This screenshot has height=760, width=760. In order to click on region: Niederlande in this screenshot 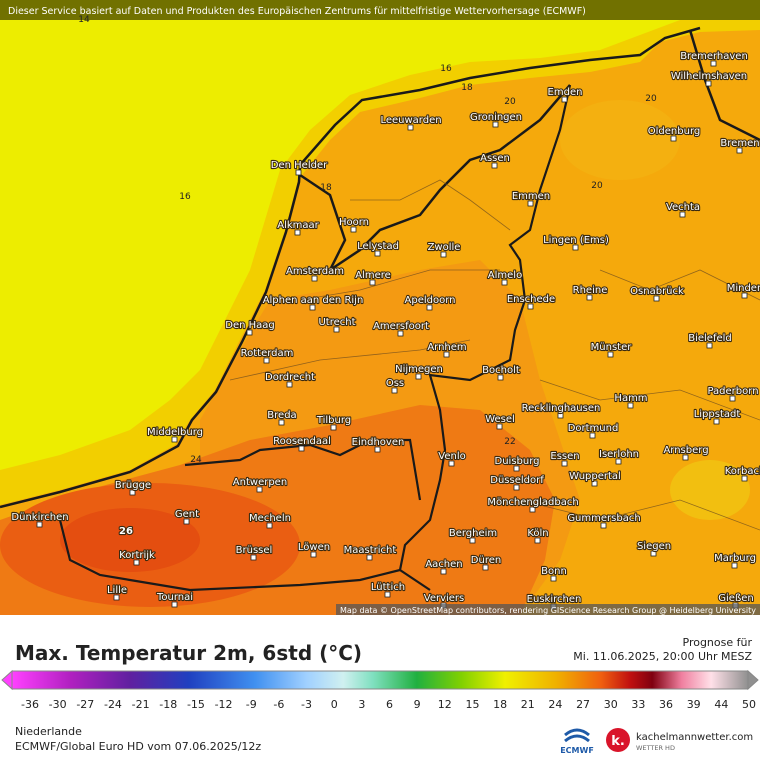, I will do `click(48, 731)`.